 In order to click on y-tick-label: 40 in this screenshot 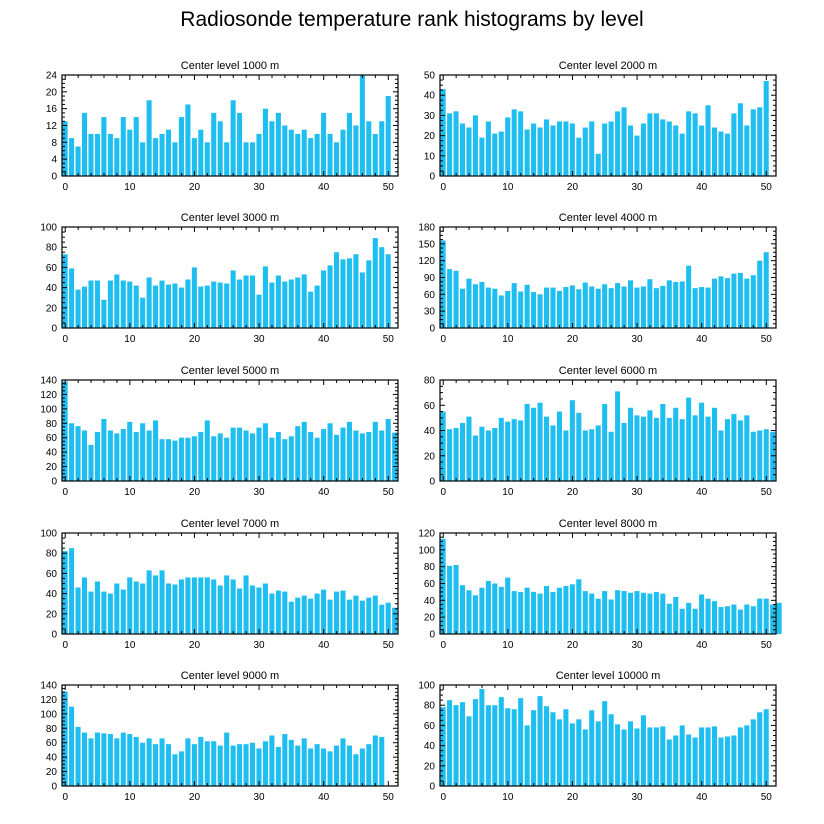, I will do `click(430, 746)`.